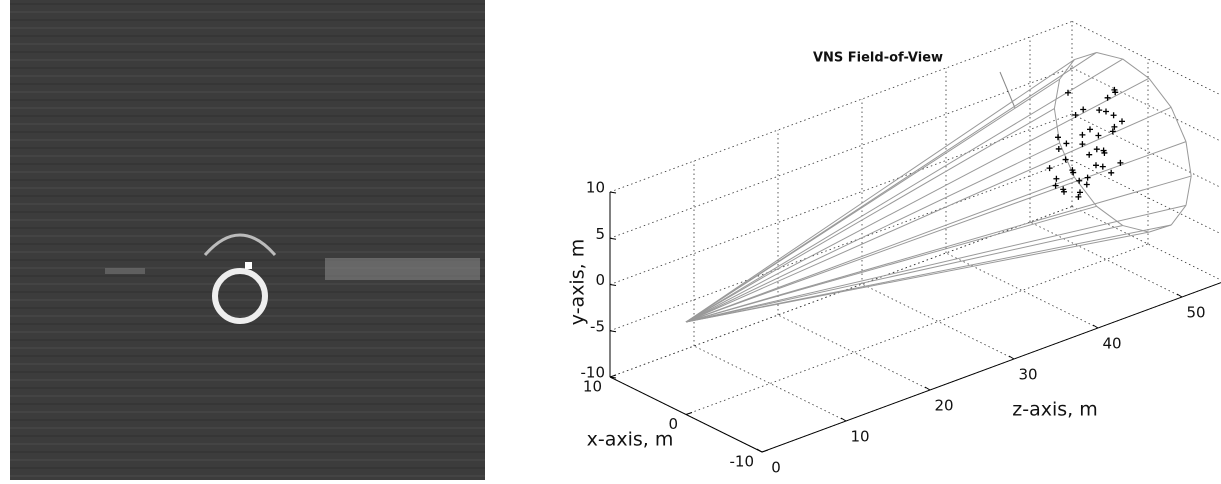  I want to click on z-tick-label: 40, so click(1111, 344).